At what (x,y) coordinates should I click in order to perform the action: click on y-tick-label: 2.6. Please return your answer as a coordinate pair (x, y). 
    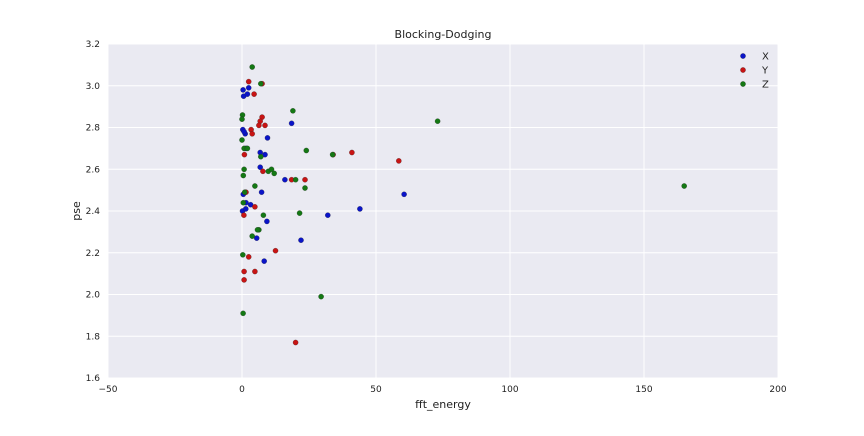
    Looking at the image, I should click on (93, 170).